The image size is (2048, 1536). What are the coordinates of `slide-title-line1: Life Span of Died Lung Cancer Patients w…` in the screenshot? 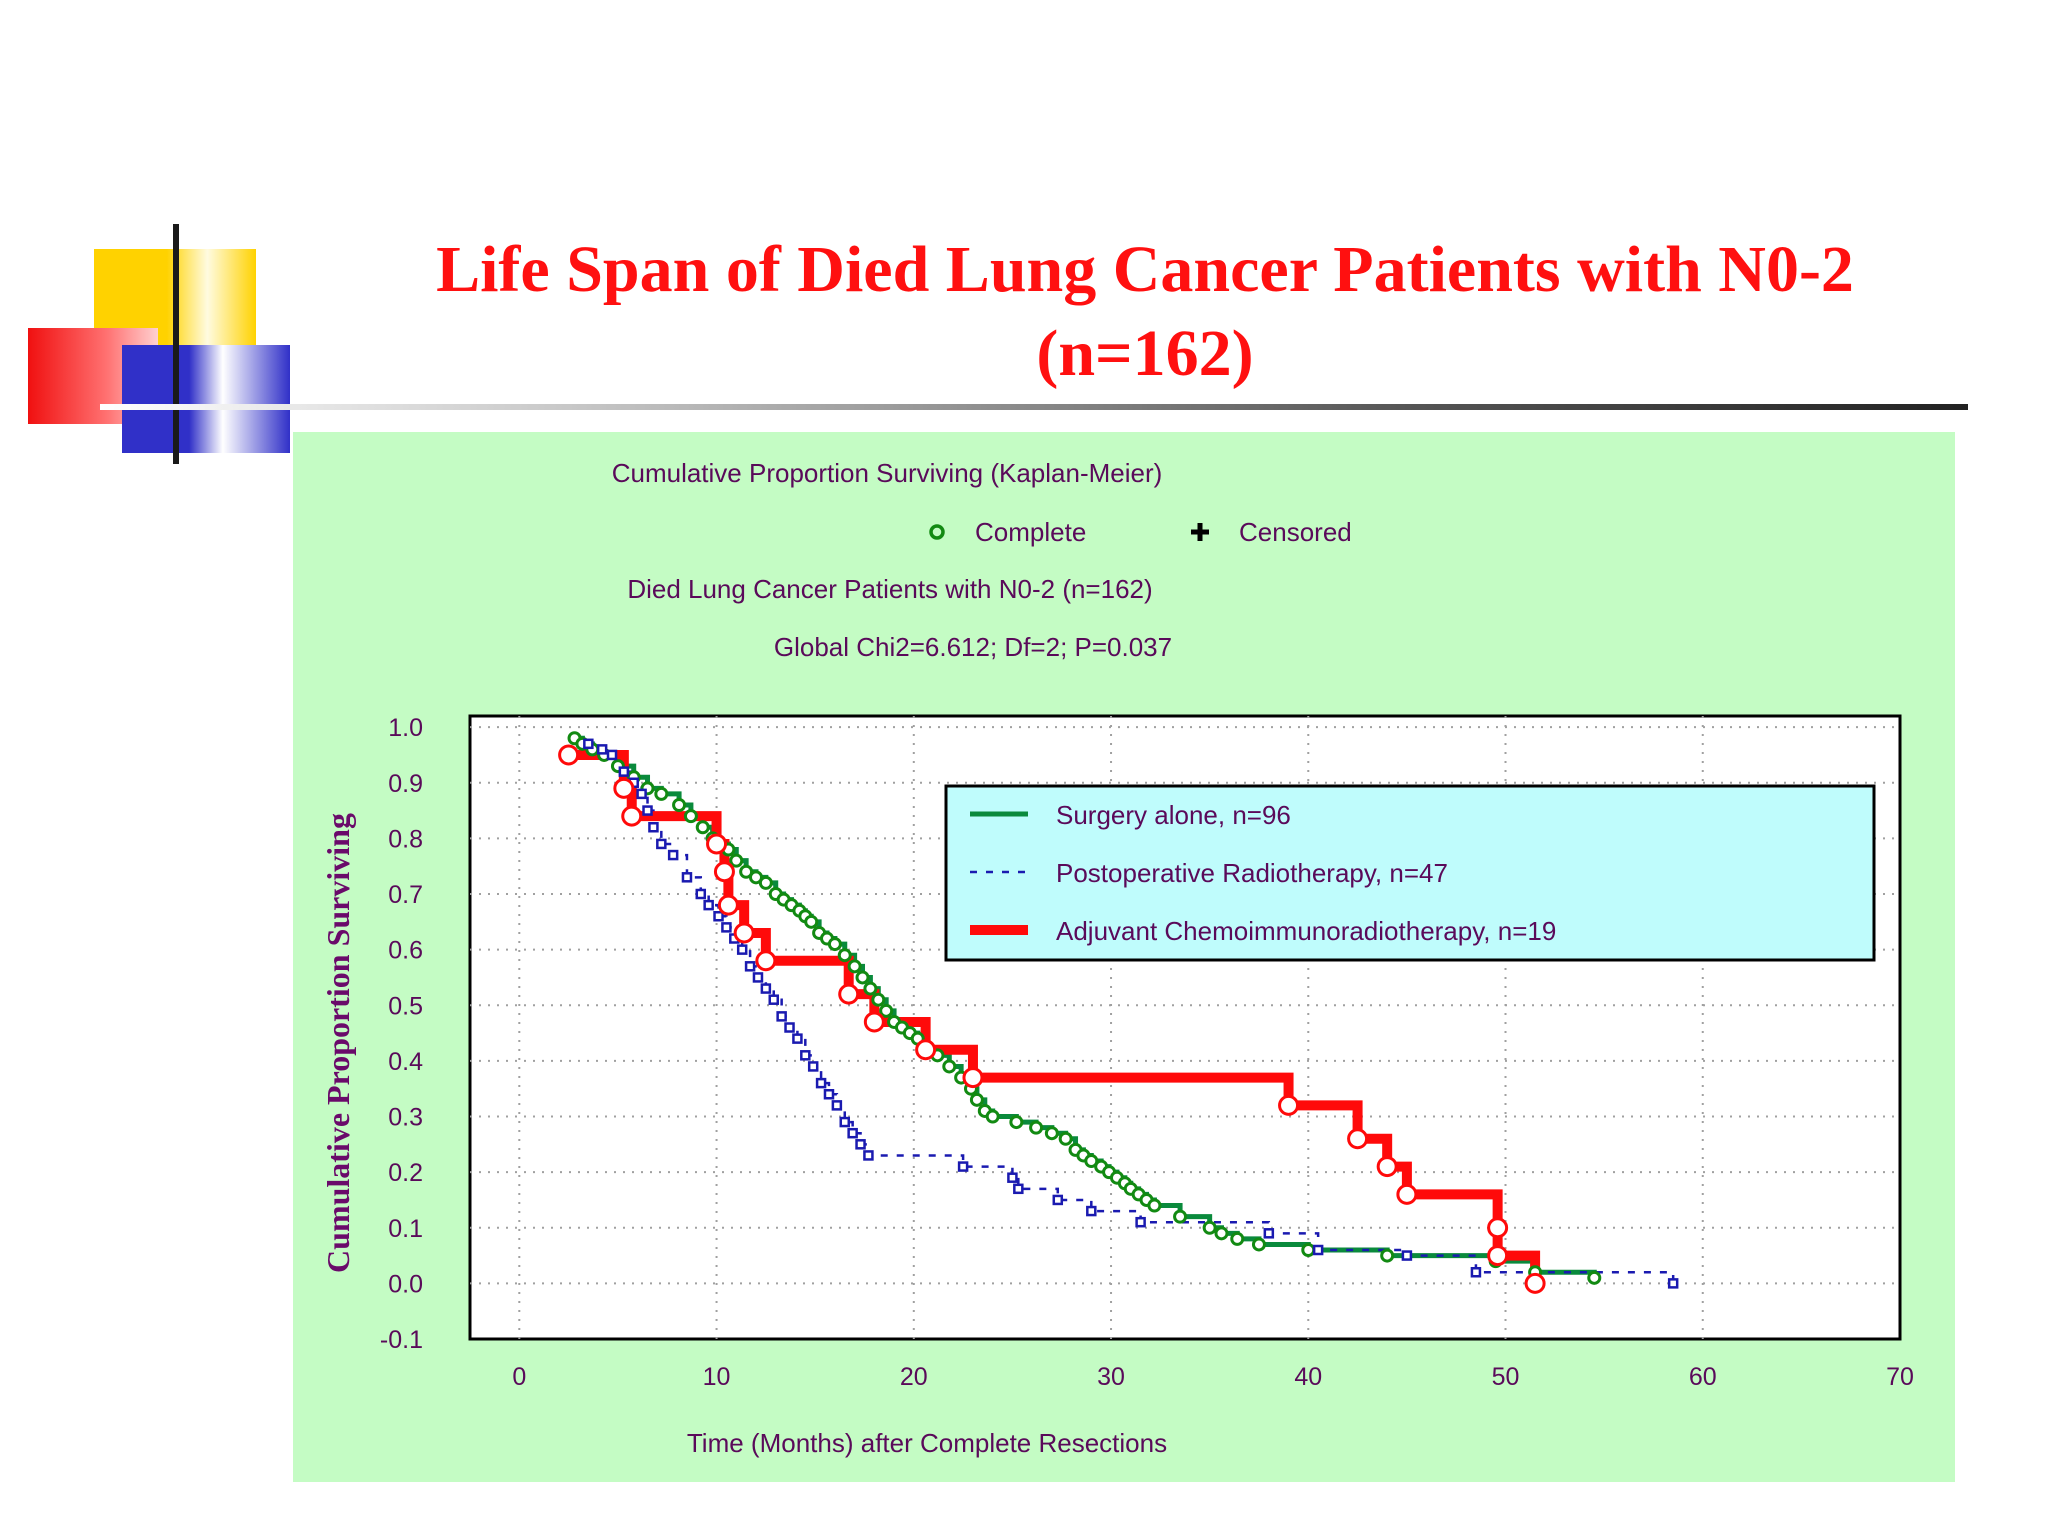 It's located at (1145, 269).